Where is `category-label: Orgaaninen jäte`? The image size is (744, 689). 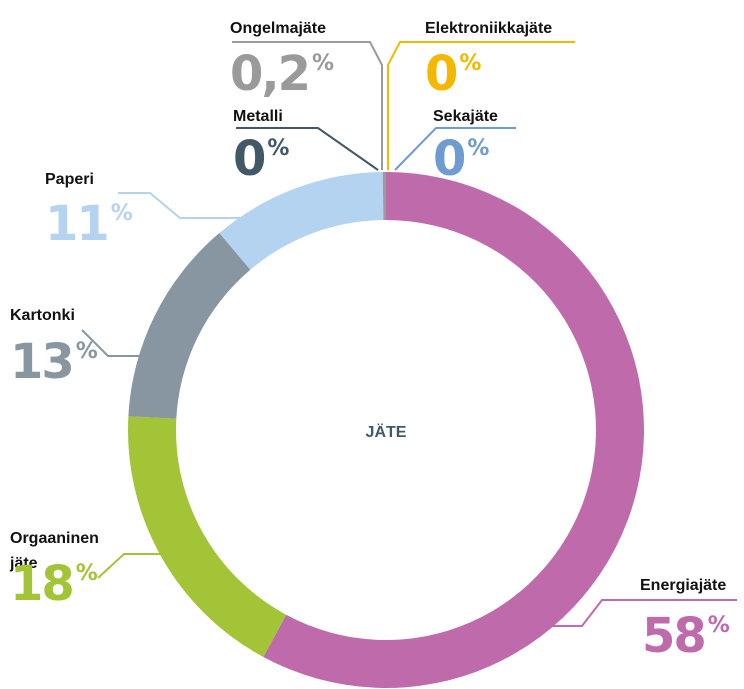
category-label: Orgaaninen jäte is located at coordinates (54, 551).